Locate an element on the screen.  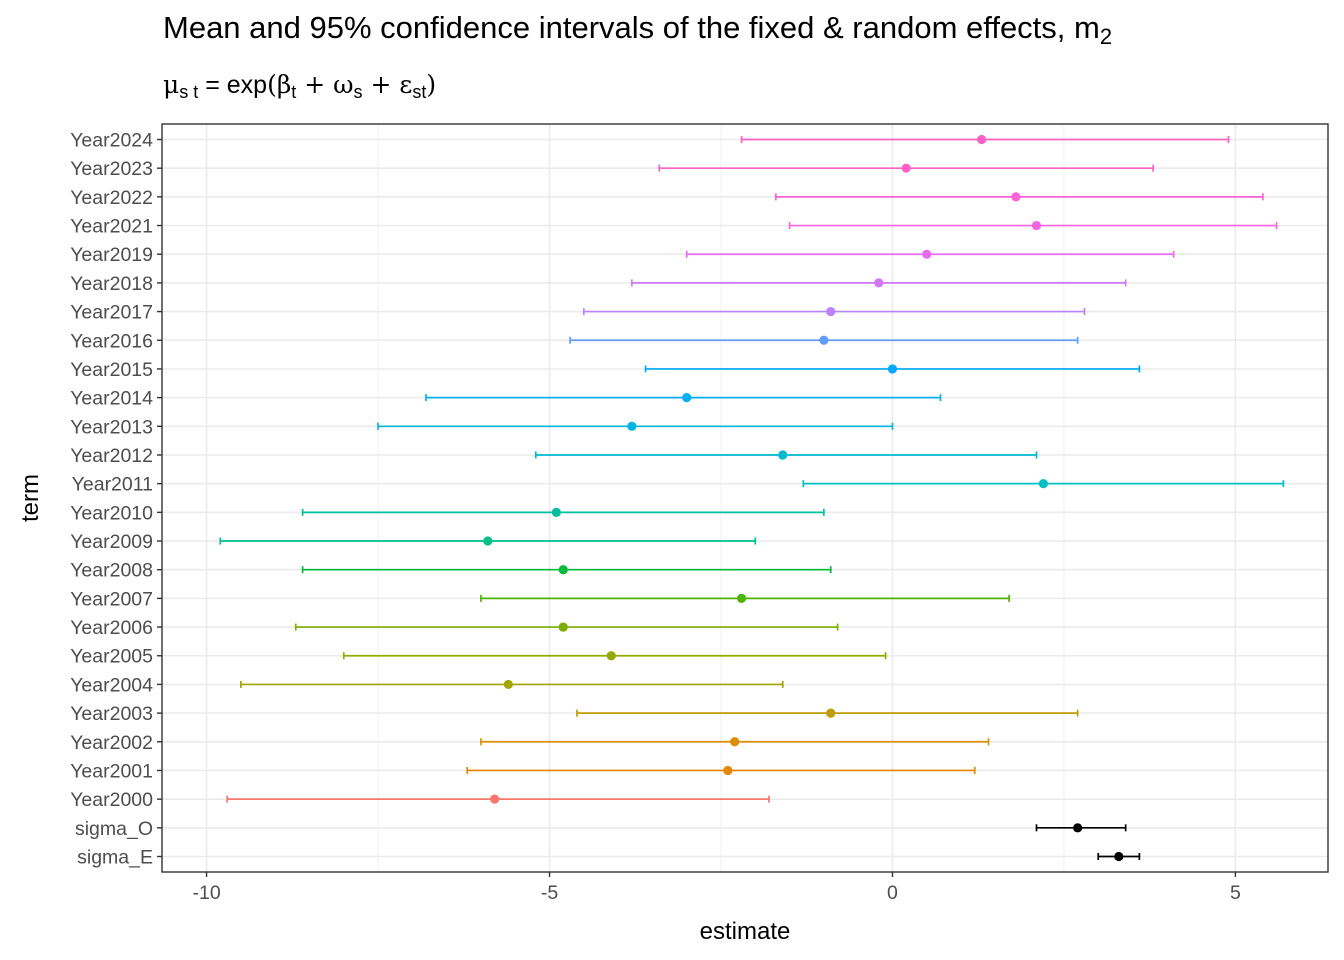
point-Year2024 is located at coordinates (982, 139).